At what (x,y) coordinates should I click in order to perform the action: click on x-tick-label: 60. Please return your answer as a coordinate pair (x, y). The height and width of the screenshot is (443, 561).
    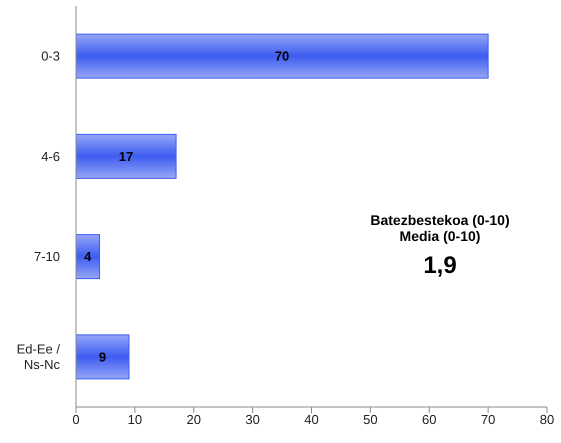
    Looking at the image, I should click on (429, 420).